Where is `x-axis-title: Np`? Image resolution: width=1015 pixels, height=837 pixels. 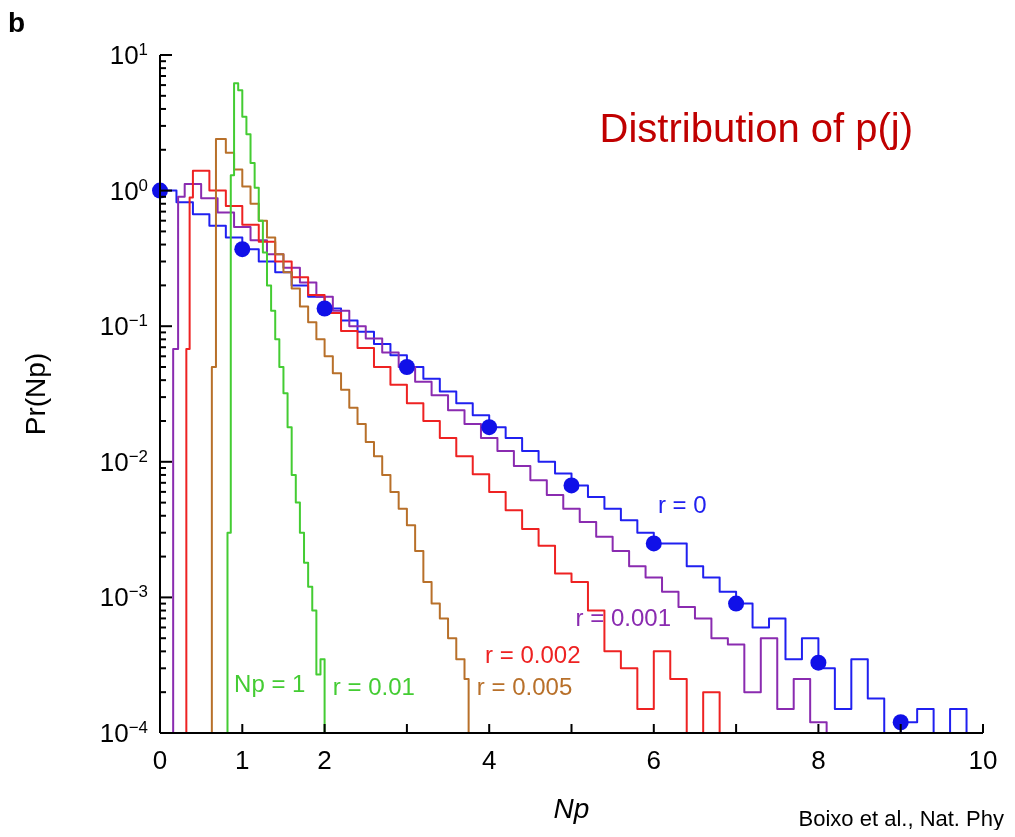 x-axis-title: Np is located at coordinates (571, 808).